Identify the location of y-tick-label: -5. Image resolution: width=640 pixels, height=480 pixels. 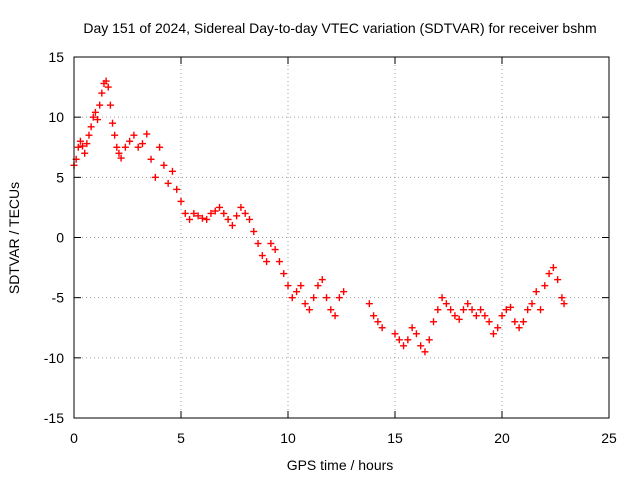
(58, 298).